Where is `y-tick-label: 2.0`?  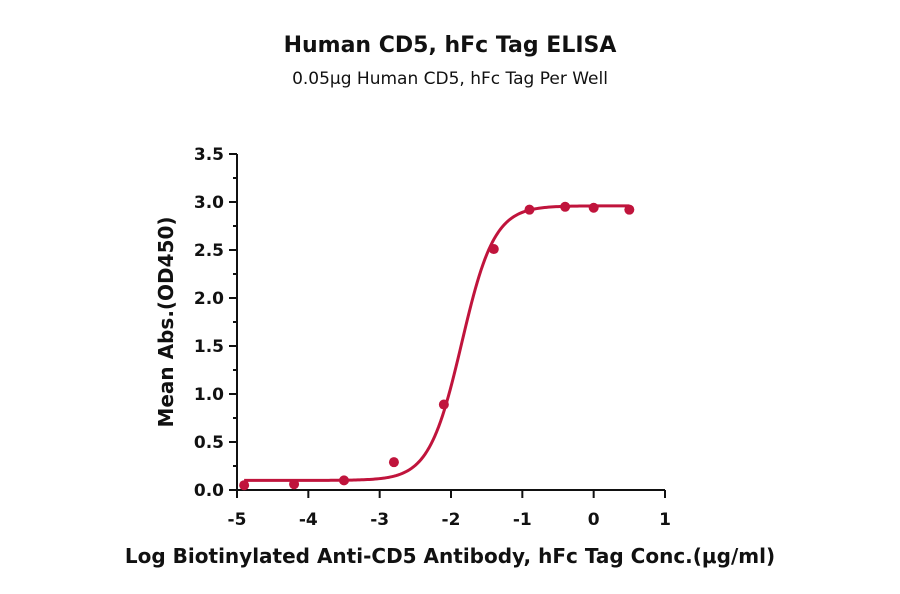
y-tick-label: 2.0 is located at coordinates (209, 299).